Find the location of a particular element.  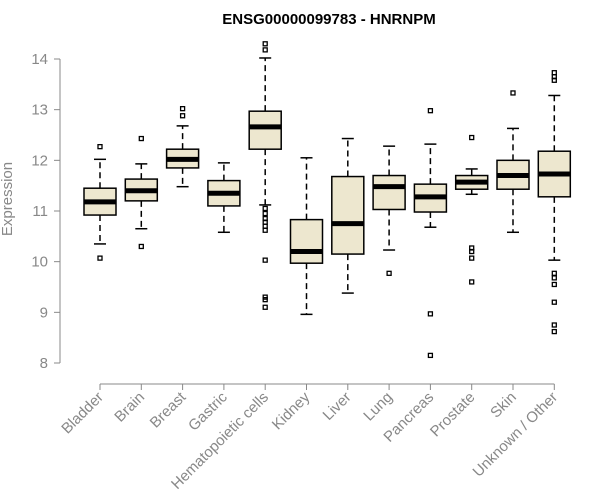

chart-title: ENSG00000099783 - HNRNPM is located at coordinates (328, 19).